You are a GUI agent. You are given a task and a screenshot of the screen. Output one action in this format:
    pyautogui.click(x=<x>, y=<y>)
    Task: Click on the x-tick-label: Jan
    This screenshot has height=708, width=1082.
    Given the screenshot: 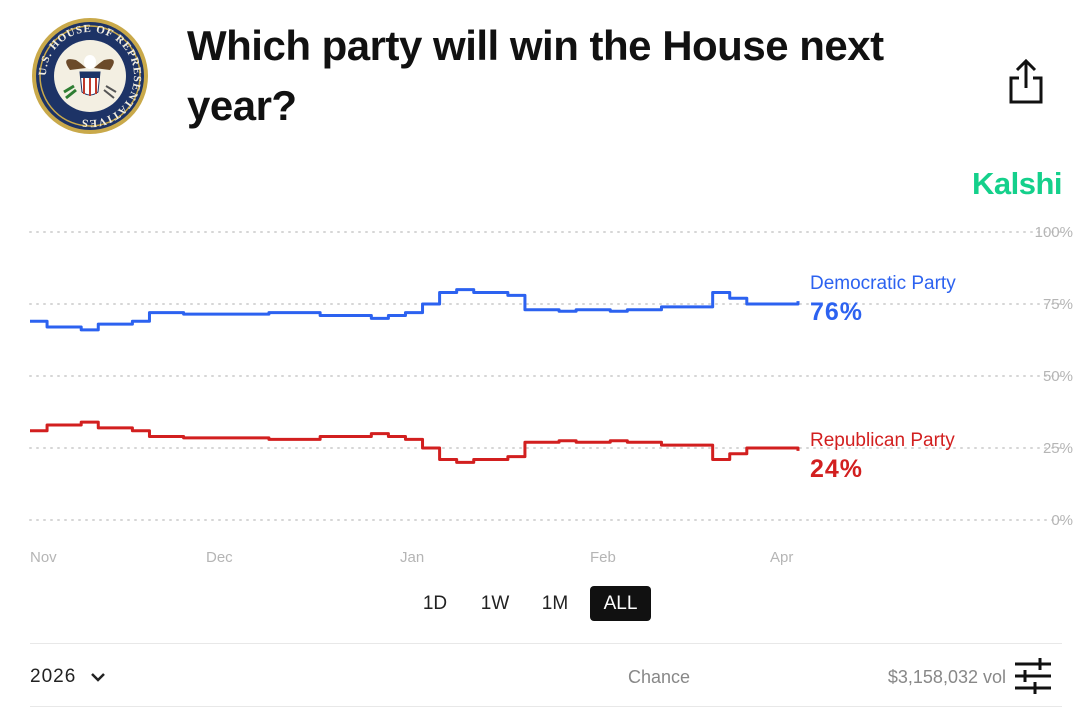 What is the action you would take?
    pyautogui.click(x=412, y=557)
    